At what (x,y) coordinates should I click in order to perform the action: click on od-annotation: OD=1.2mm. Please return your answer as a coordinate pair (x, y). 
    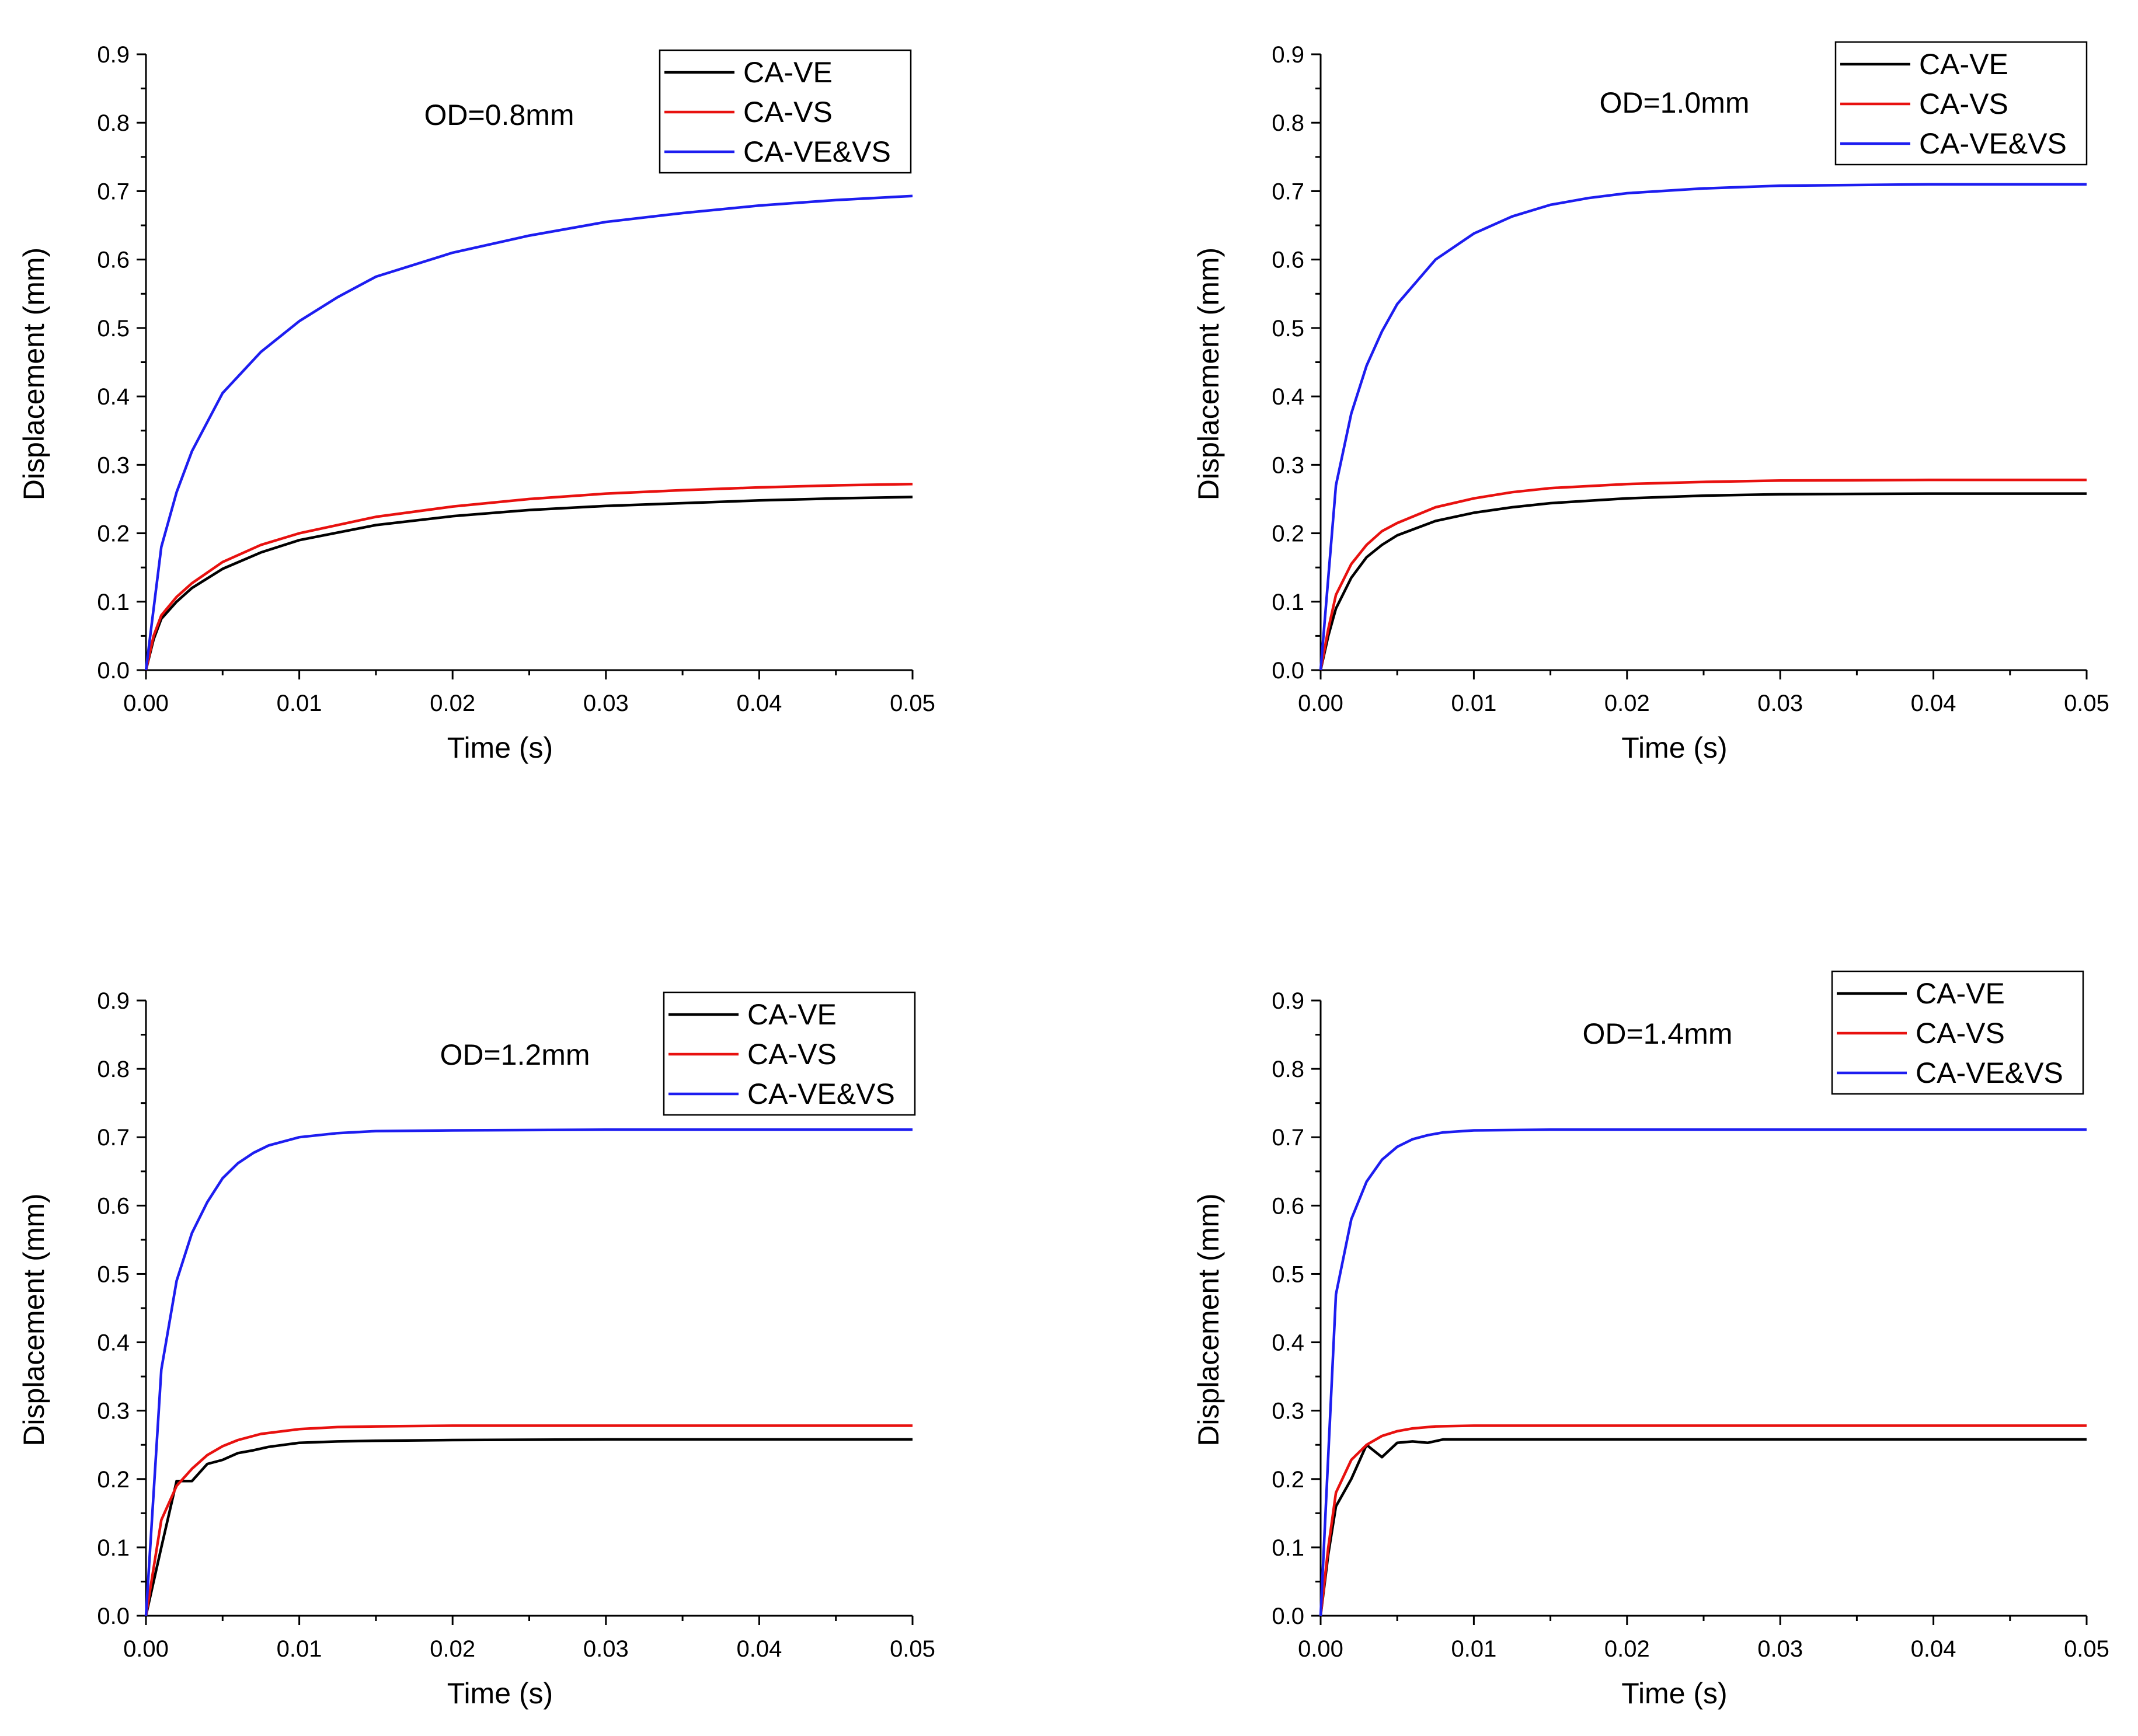
    Looking at the image, I should click on (515, 1054).